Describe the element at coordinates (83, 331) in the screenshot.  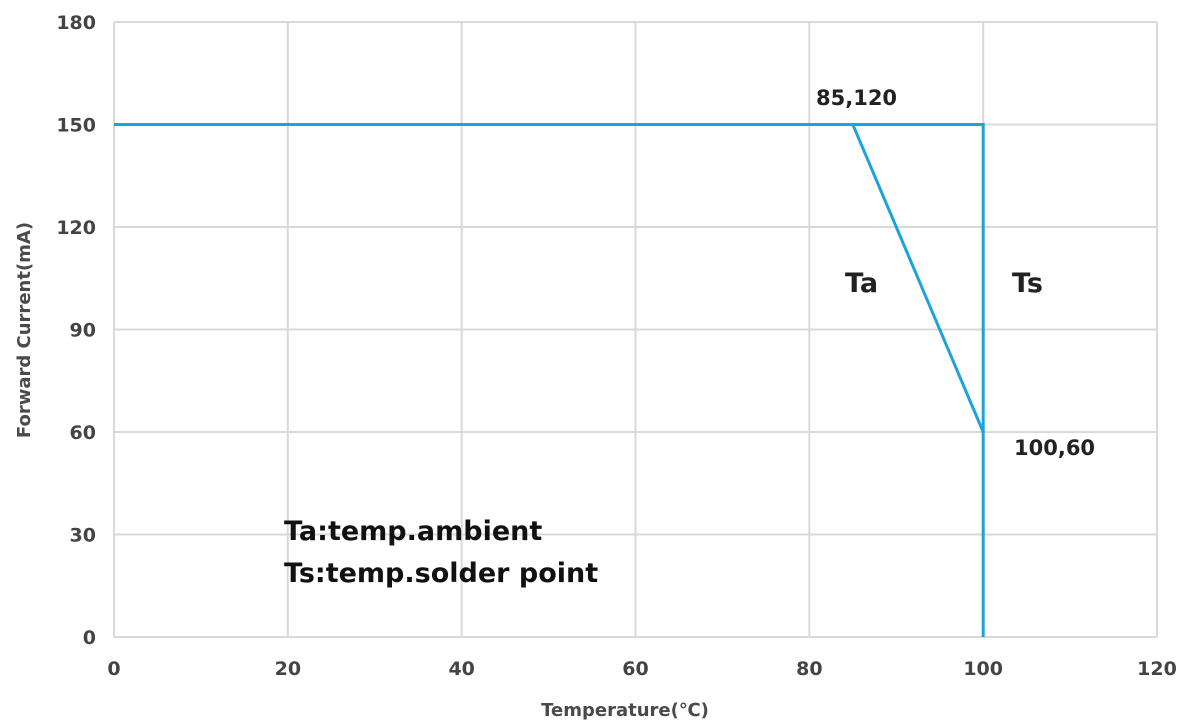
I see `y-tick-label: 90` at that location.